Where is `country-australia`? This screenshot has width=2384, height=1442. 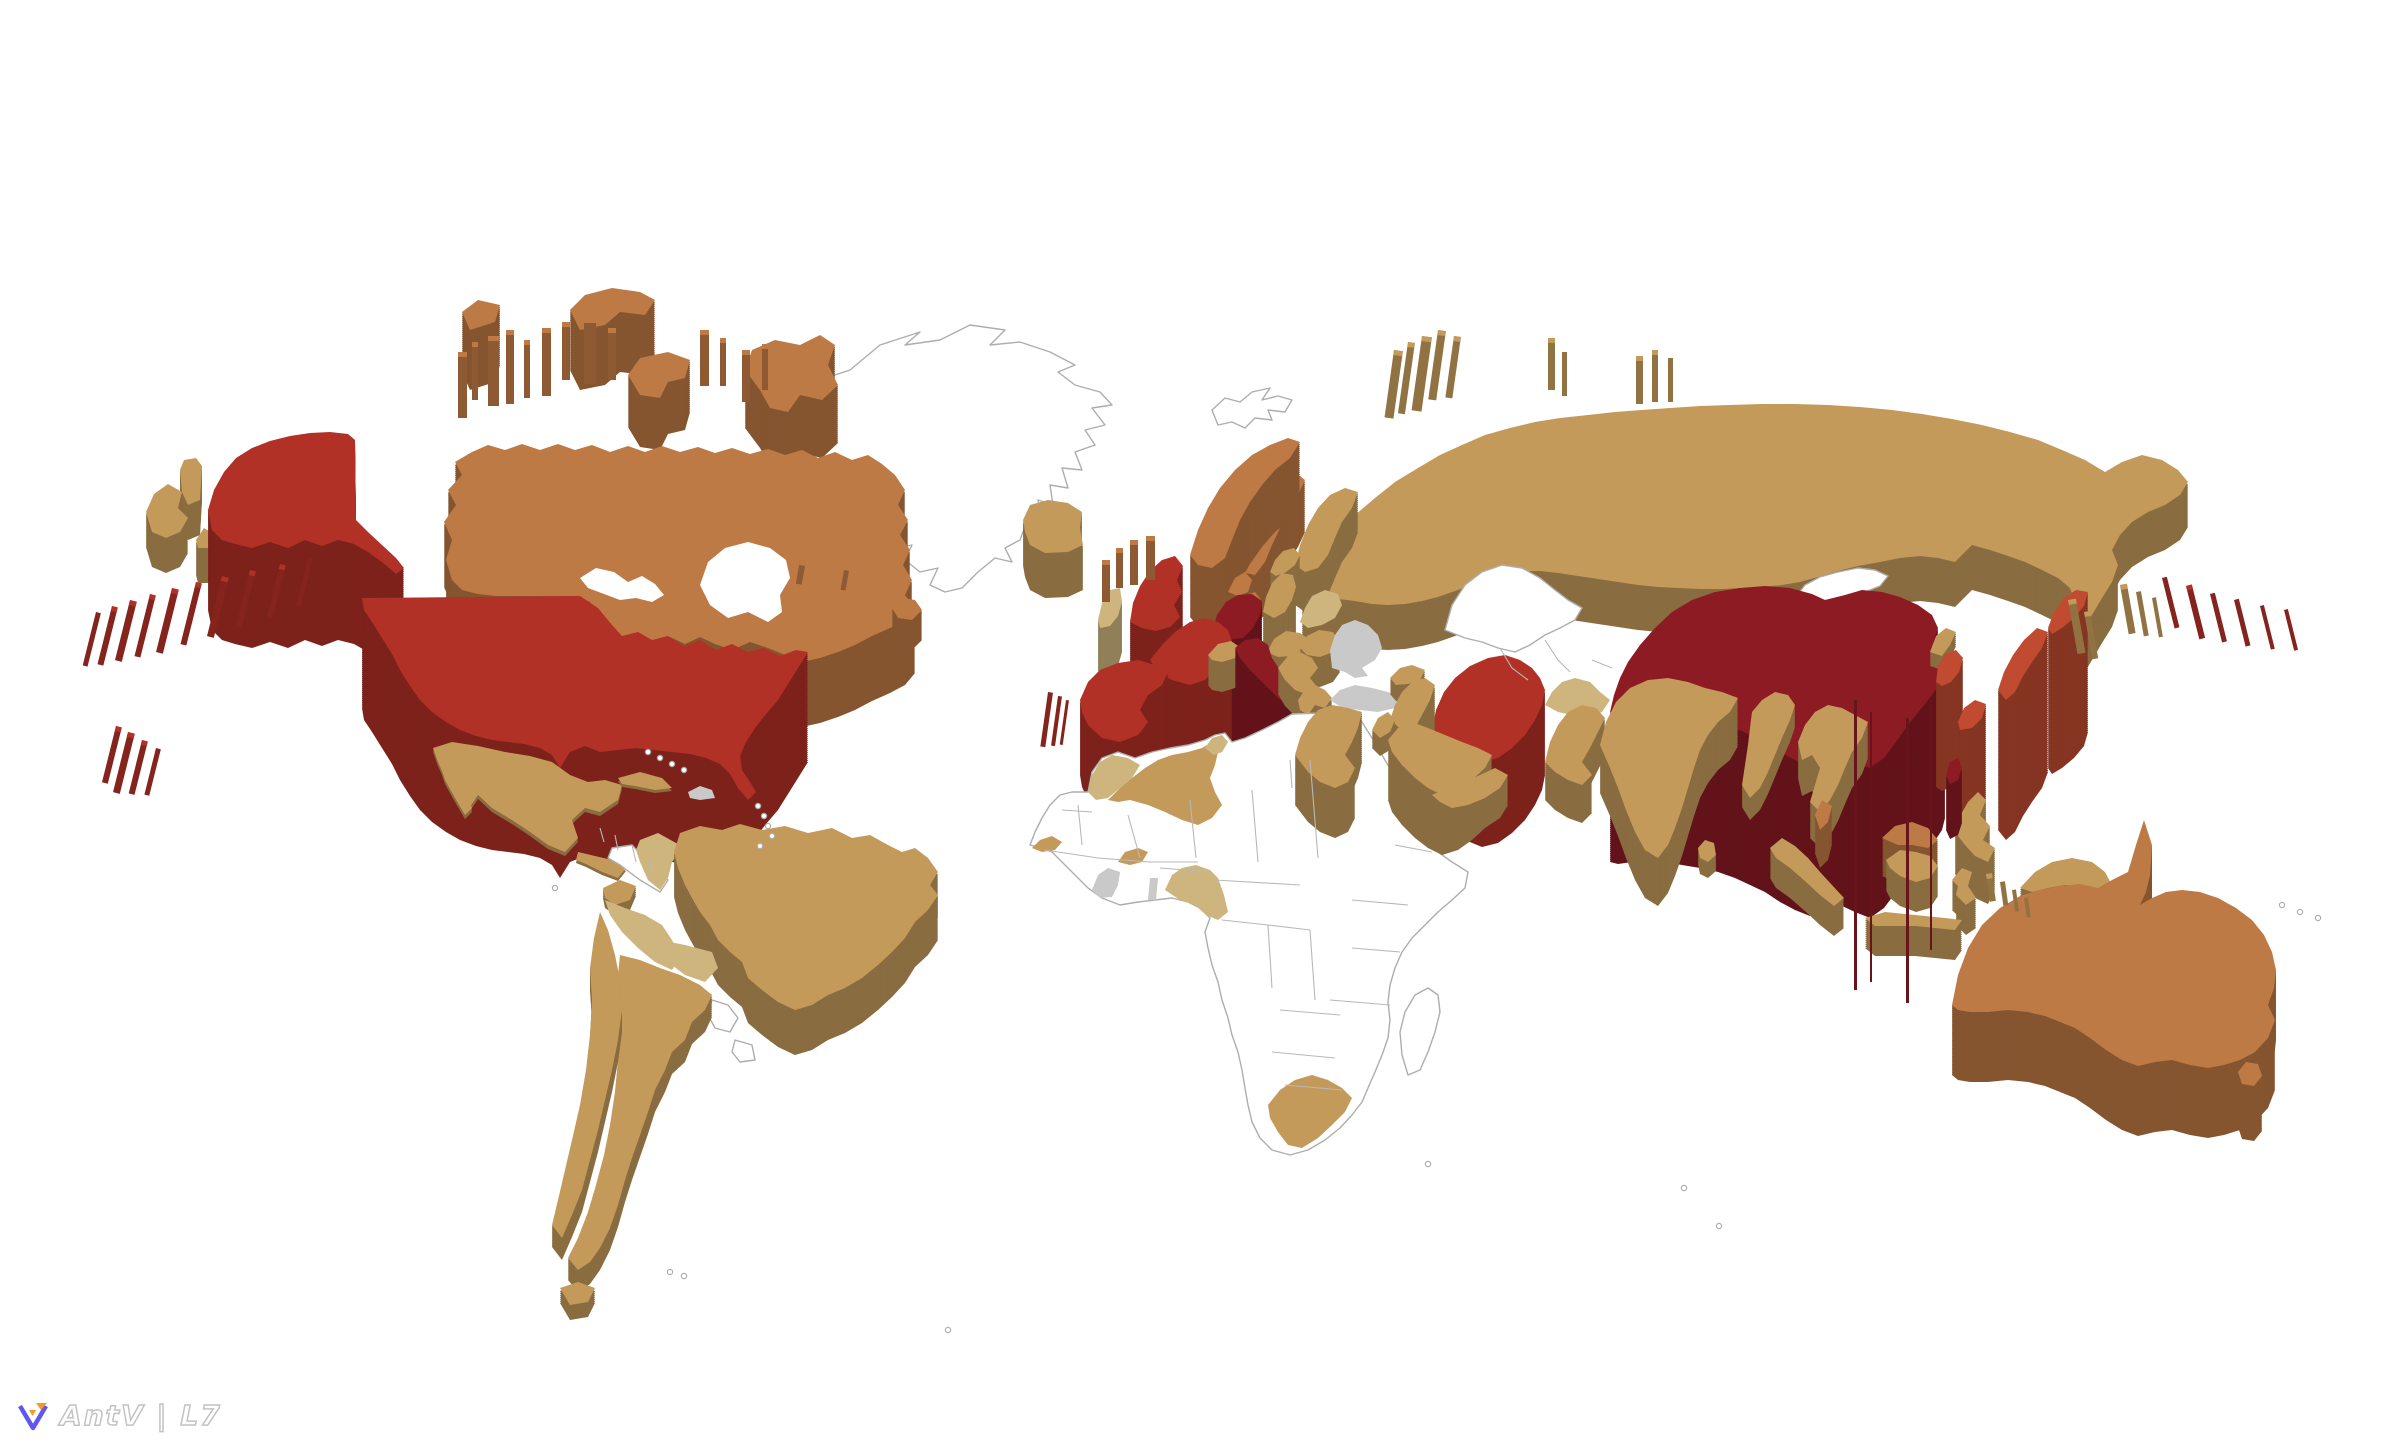
country-australia is located at coordinates (2114, 944).